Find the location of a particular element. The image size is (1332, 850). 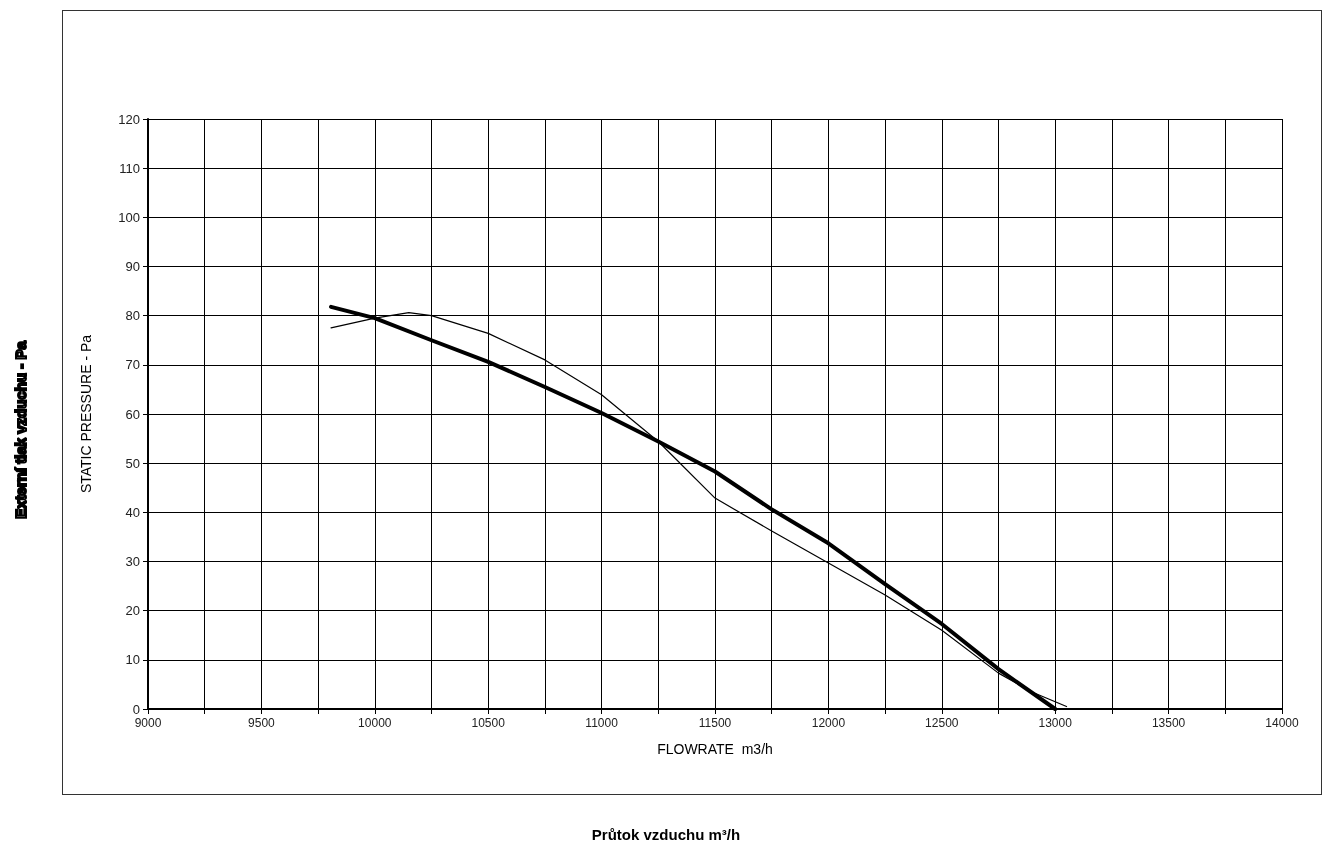

y-tick-label: 80 is located at coordinates (132, 316).